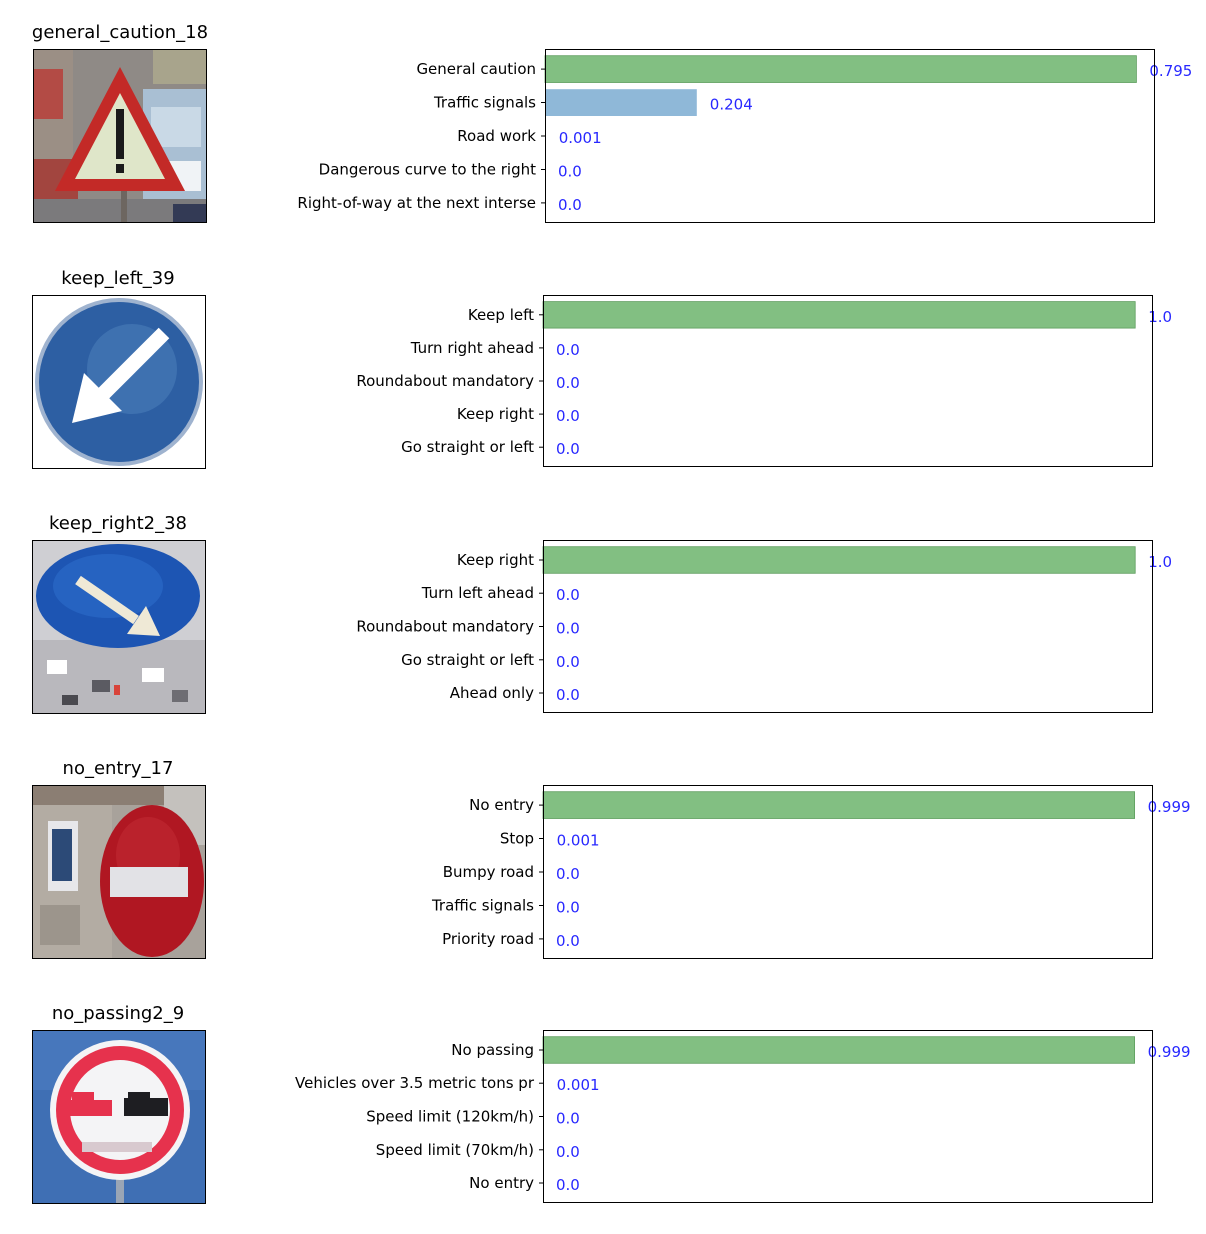 This screenshot has height=1234, width=1206. I want to click on category-label-4-0: No passing, so click(492, 1050).